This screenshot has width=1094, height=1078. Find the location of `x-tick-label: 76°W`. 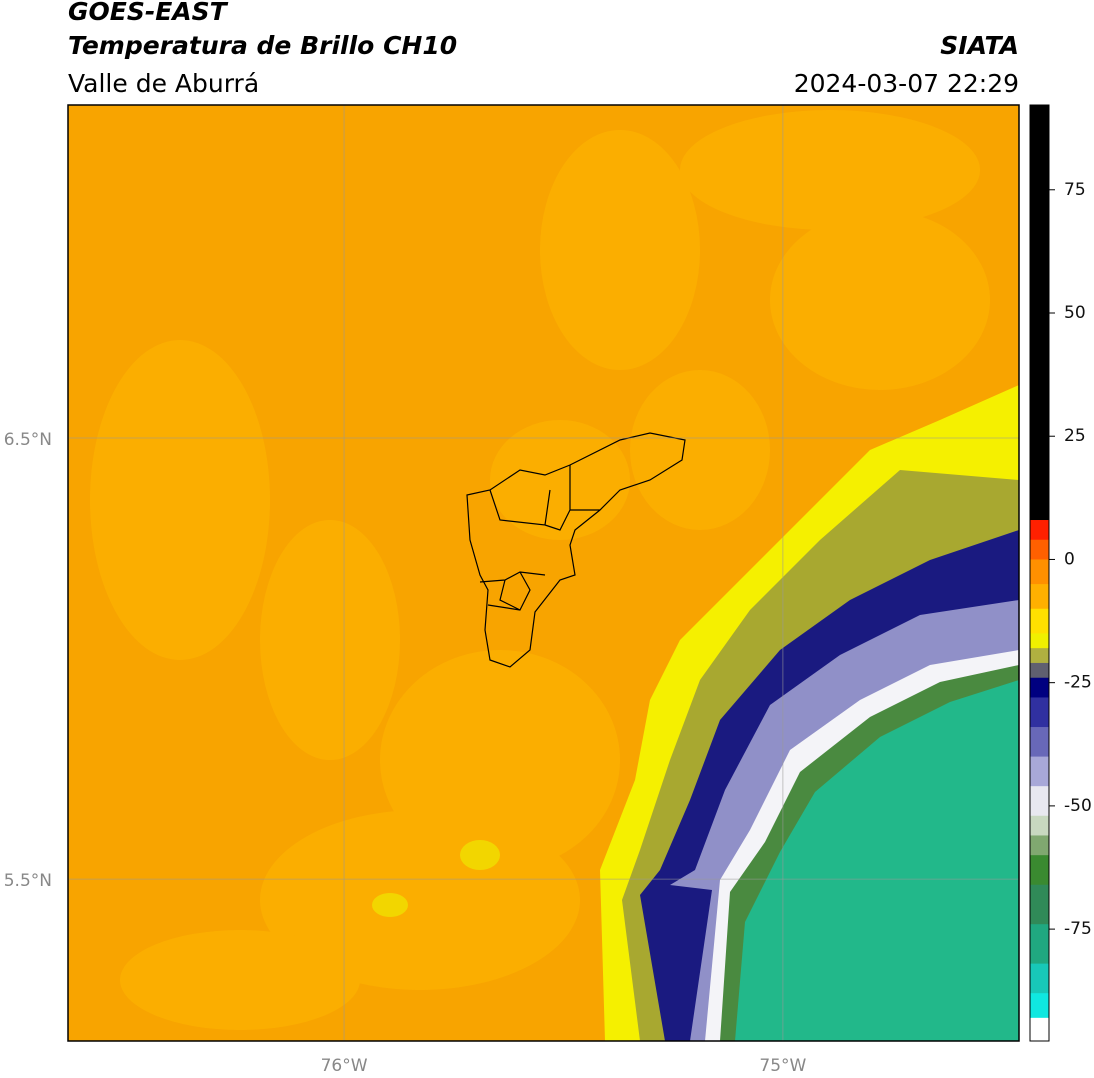

x-tick-label: 76°W is located at coordinates (344, 1066).